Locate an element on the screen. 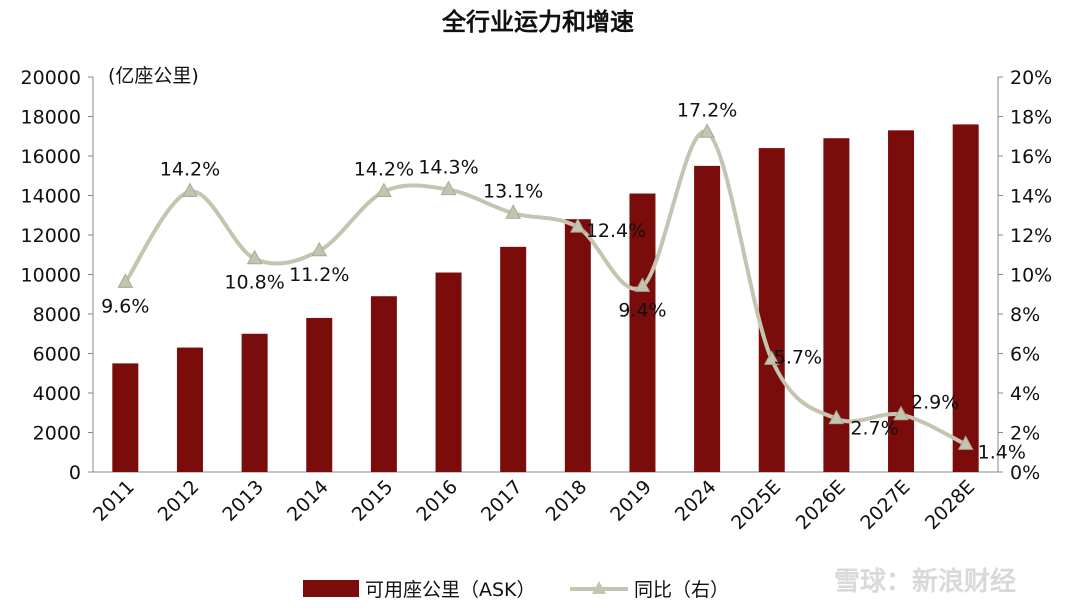  watermark: 雪球：新浪财经 is located at coordinates (925, 581).